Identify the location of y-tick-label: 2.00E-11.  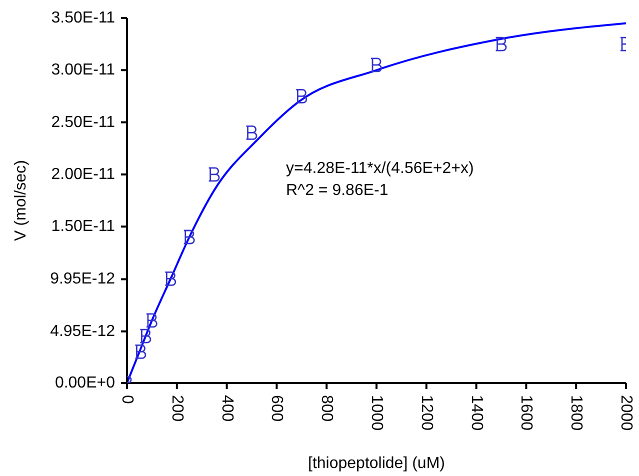
(83, 174).